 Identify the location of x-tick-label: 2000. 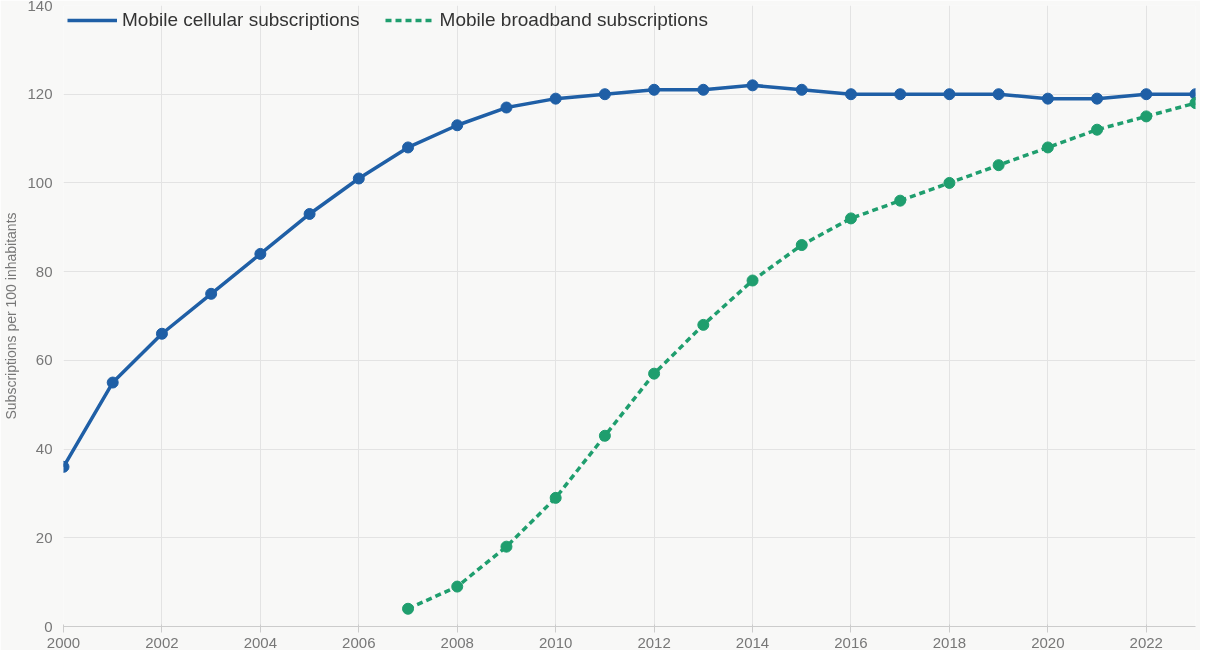
(63, 642).